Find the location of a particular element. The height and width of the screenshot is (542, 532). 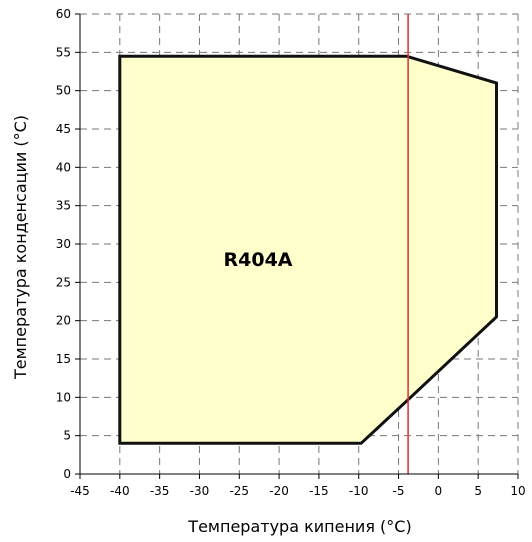

y-tick-label: 60 is located at coordinates (63, 14).